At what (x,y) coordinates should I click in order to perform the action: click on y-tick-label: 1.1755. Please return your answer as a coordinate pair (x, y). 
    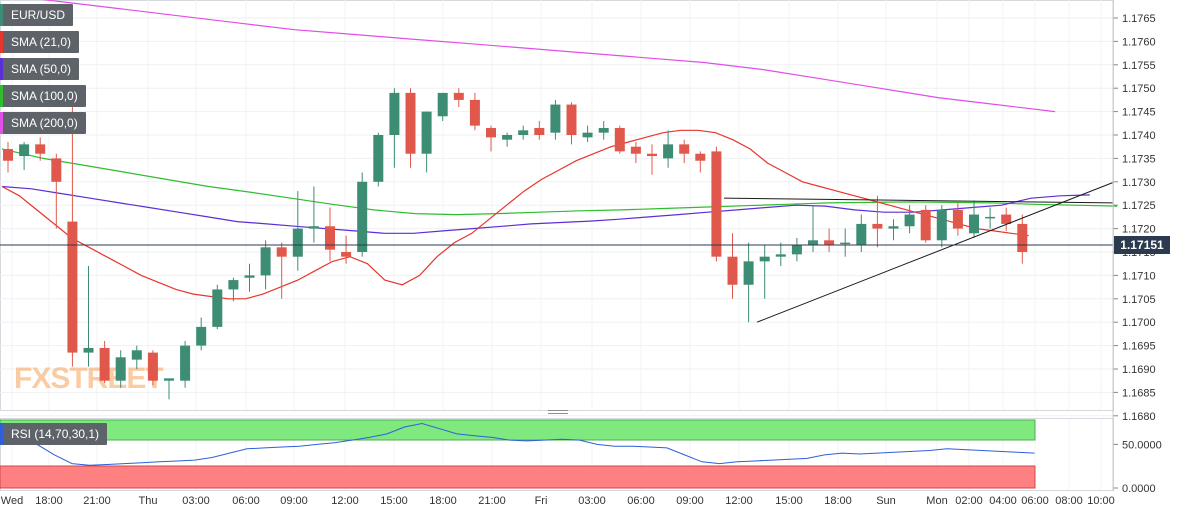
    Looking at the image, I should click on (1139, 66).